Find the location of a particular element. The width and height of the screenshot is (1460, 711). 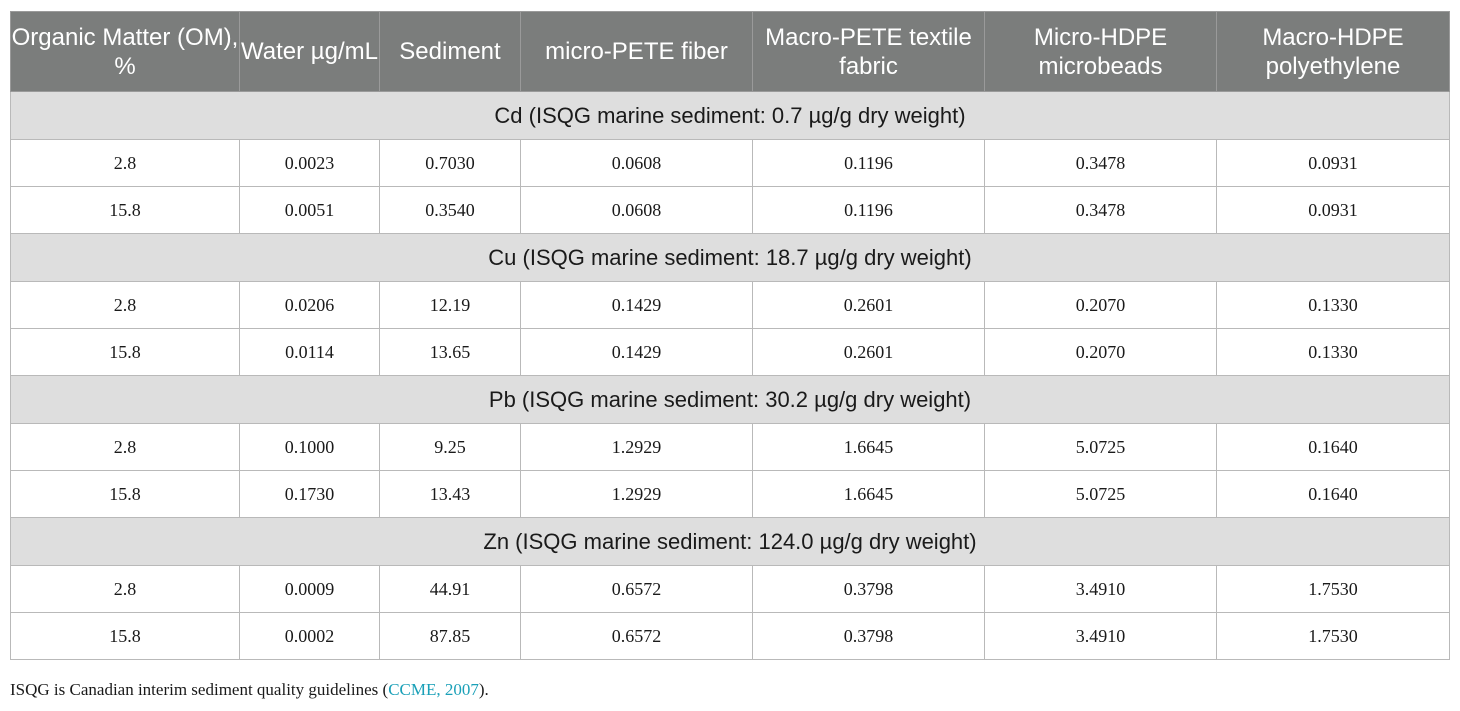

header-cell-micro-pete: micro-PETE fiber is located at coordinates (636, 51).